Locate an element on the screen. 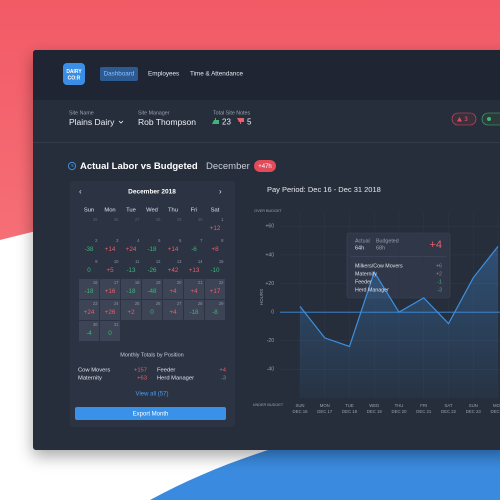 Image resolution: width=500 pixels, height=500 pixels. day-value: +16 is located at coordinates (110, 291).